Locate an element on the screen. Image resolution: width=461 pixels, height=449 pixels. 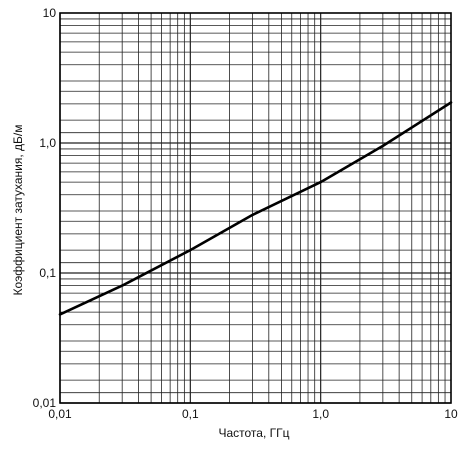
y-tick-label: 0,01 is located at coordinates (45, 403).